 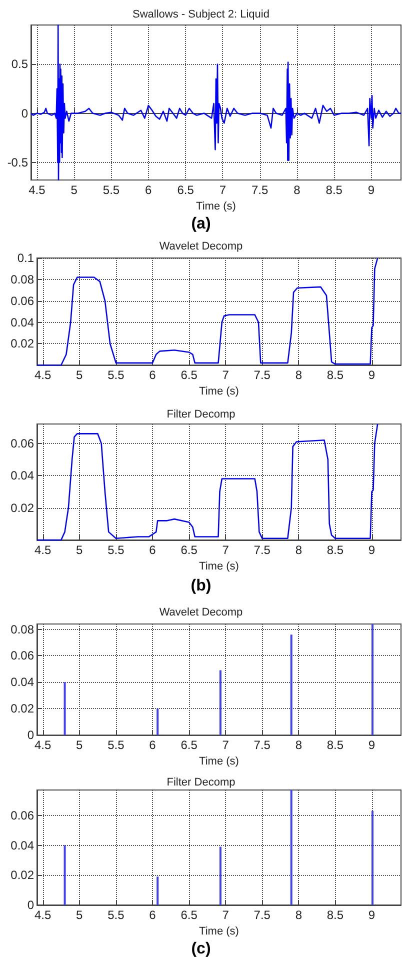 What do you see at coordinates (17, 162) in the screenshot?
I see `y-tick-label: -0.5` at bounding box center [17, 162].